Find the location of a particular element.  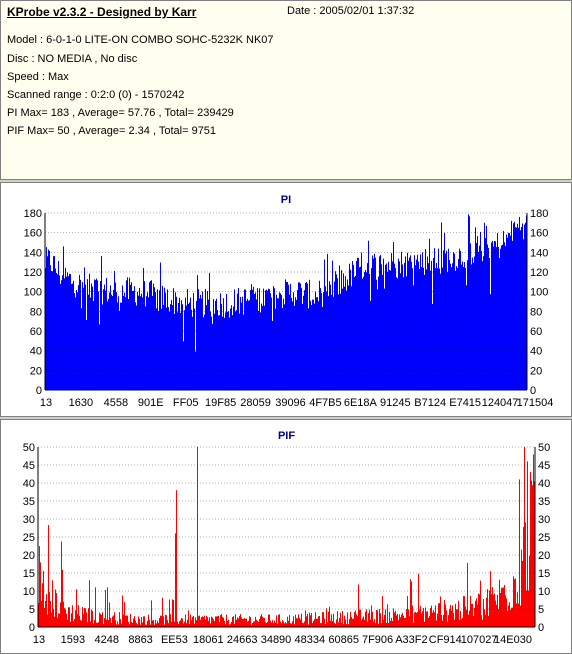

y-tick-label-left: 40 is located at coordinates (29, 484).